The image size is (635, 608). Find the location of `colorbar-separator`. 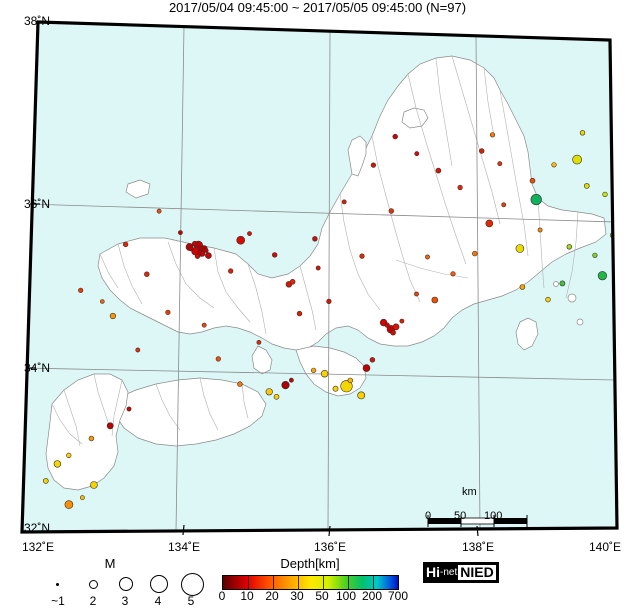

colorbar-separator is located at coordinates (298, 582).